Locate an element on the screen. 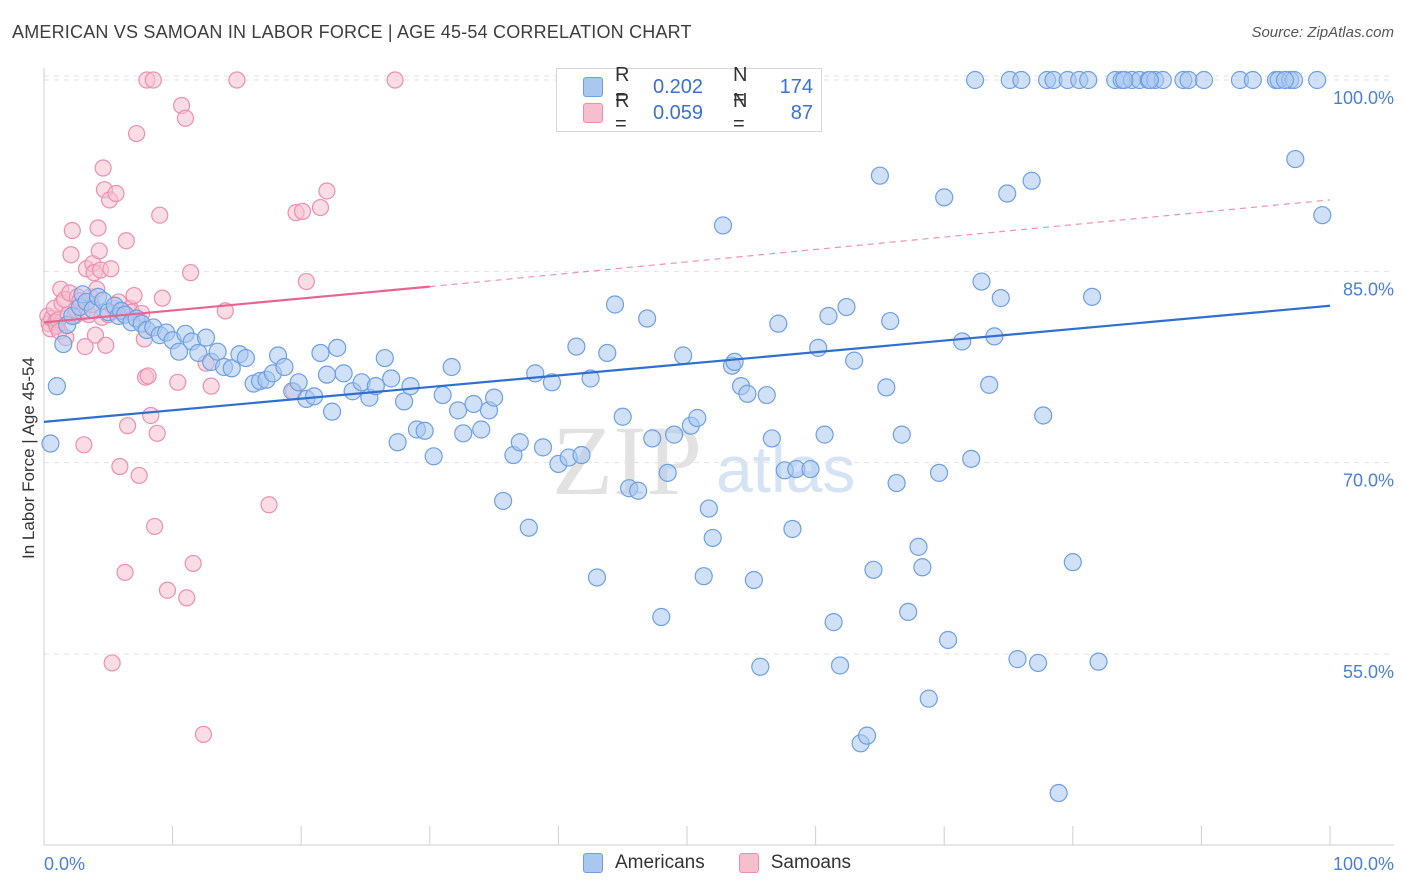 This screenshot has height=892, width=1406. samoans-trendline is located at coordinates (236, 304).